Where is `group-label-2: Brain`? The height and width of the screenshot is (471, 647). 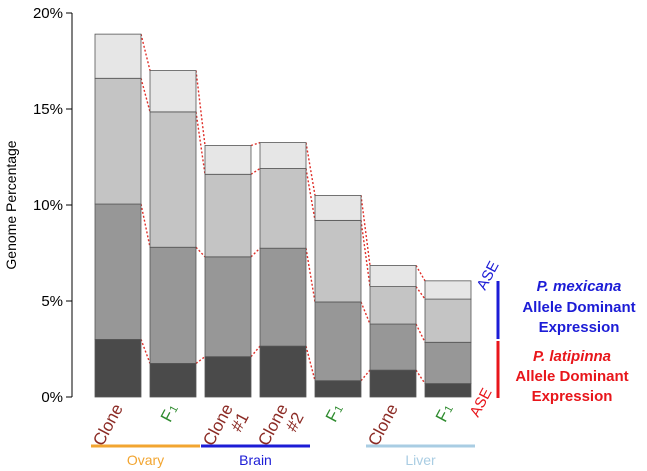 group-label-2: Brain is located at coordinates (255, 460).